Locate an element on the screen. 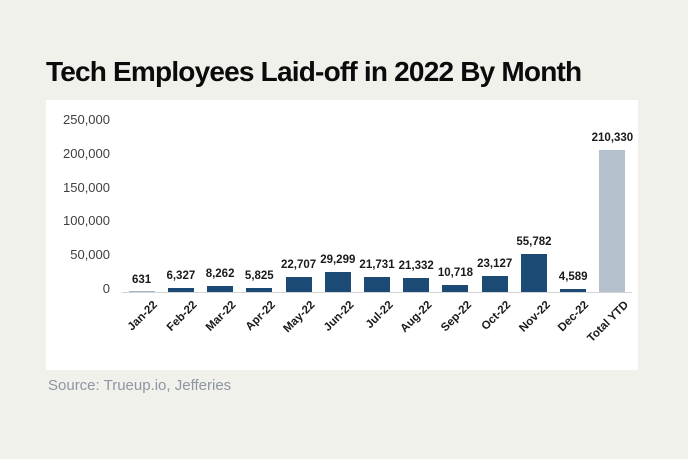 Image resolution: width=688 pixels, height=459 pixels. y-tick-label: 200,000 is located at coordinates (86, 153).